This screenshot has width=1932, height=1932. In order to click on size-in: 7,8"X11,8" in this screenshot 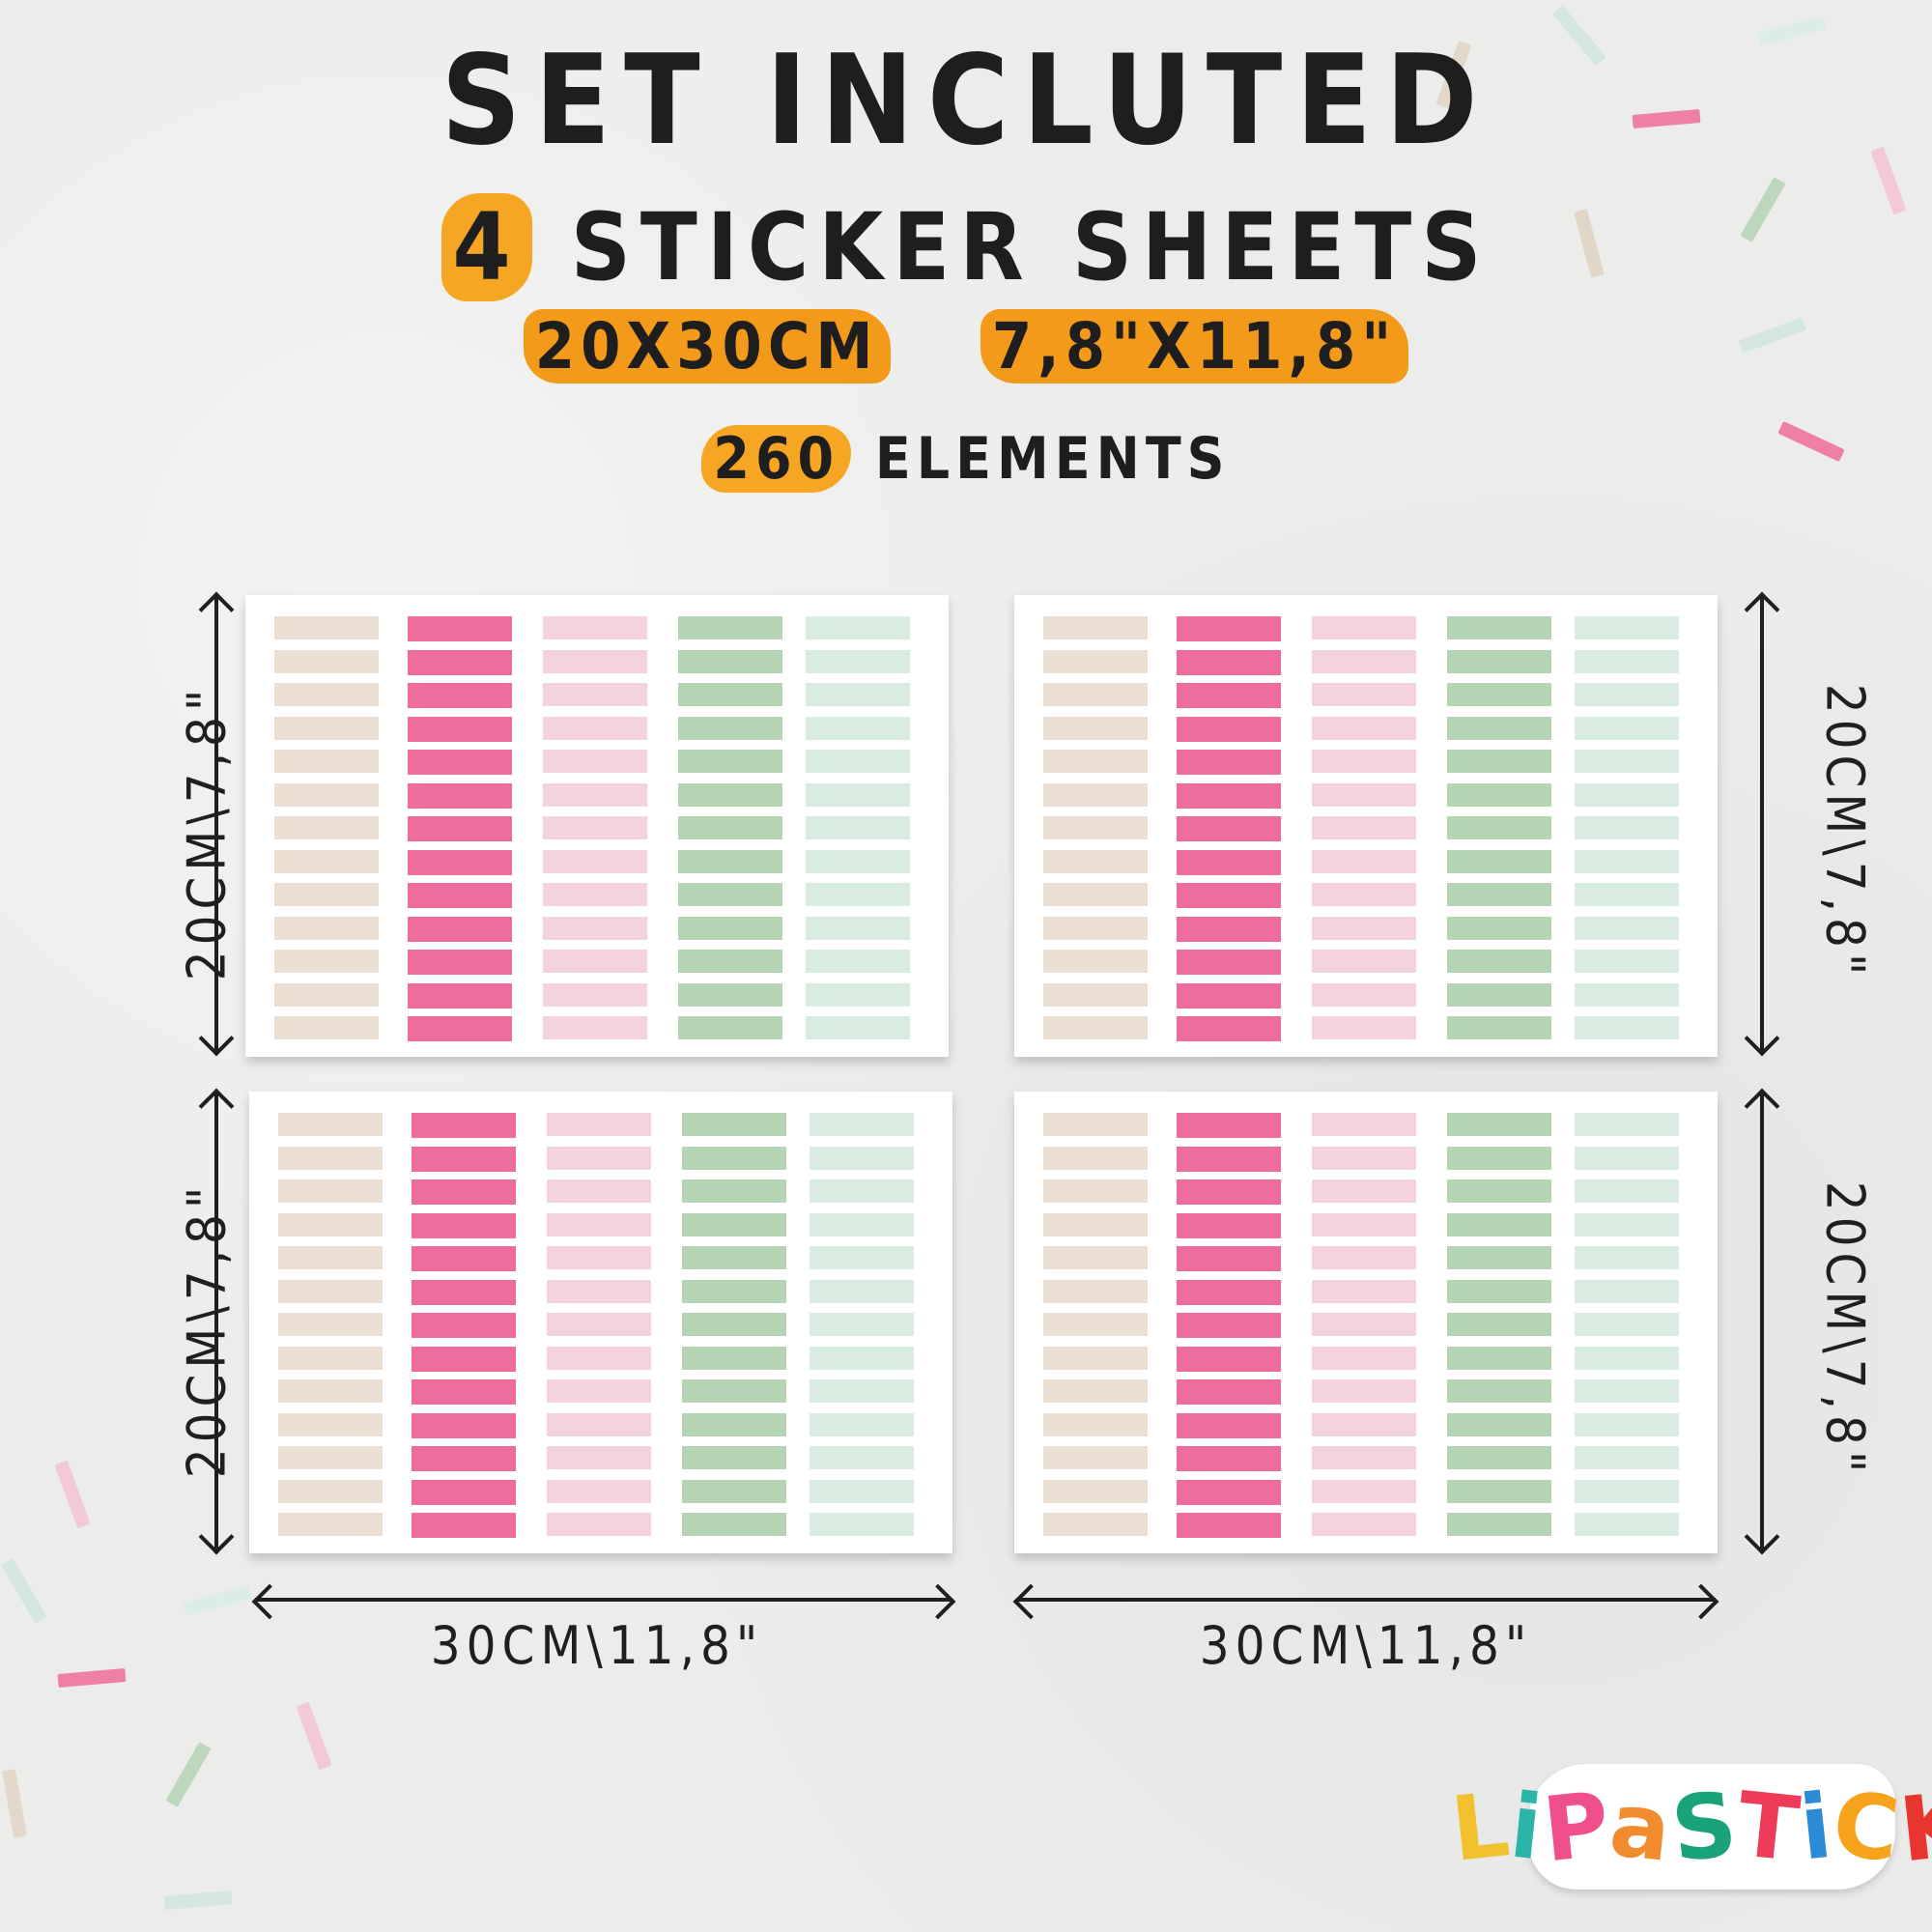, I will do `click(1194, 346)`.